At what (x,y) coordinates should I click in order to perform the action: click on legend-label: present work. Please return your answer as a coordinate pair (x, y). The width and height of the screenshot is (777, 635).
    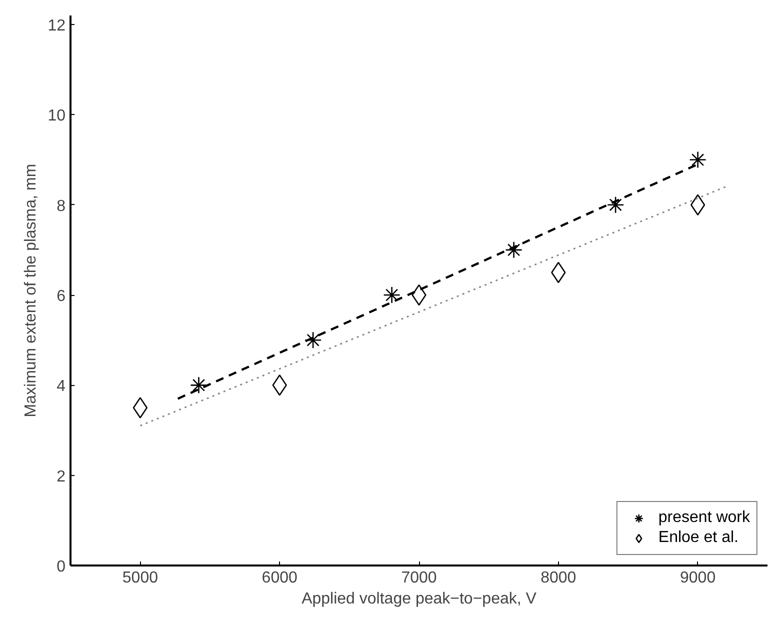
    Looking at the image, I should click on (704, 518).